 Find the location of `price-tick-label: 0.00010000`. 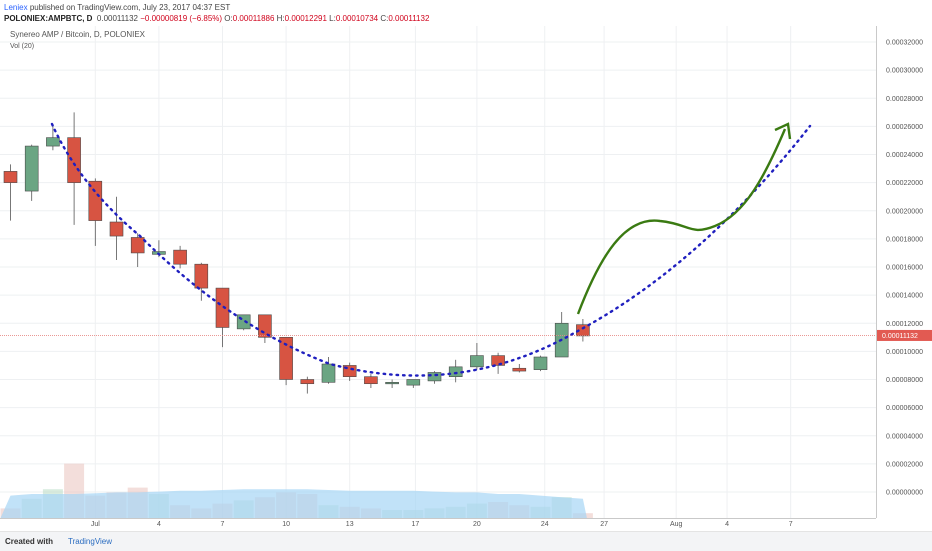

price-tick-label: 0.00010000 is located at coordinates (904, 352).